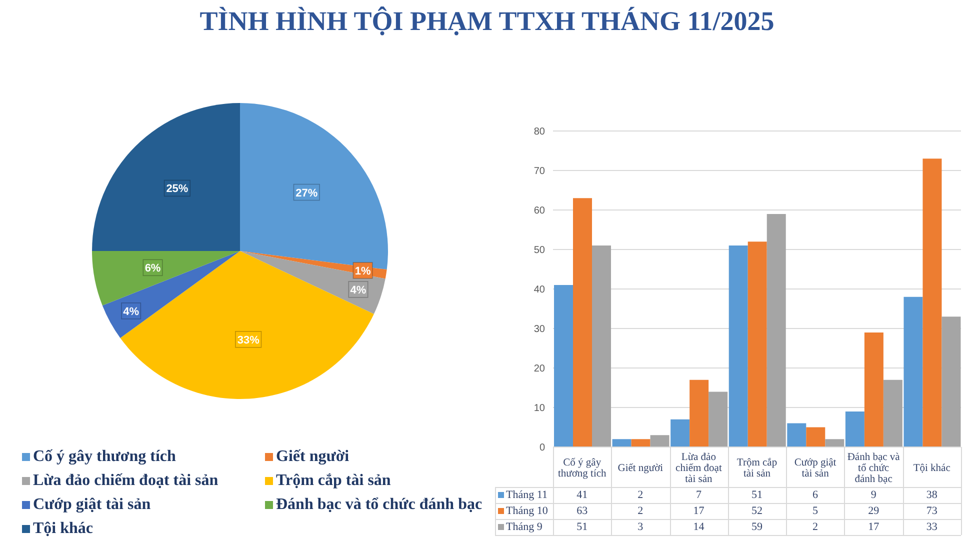  Describe the element at coordinates (932, 511) in the screenshot. I see `data-label: 73` at that location.